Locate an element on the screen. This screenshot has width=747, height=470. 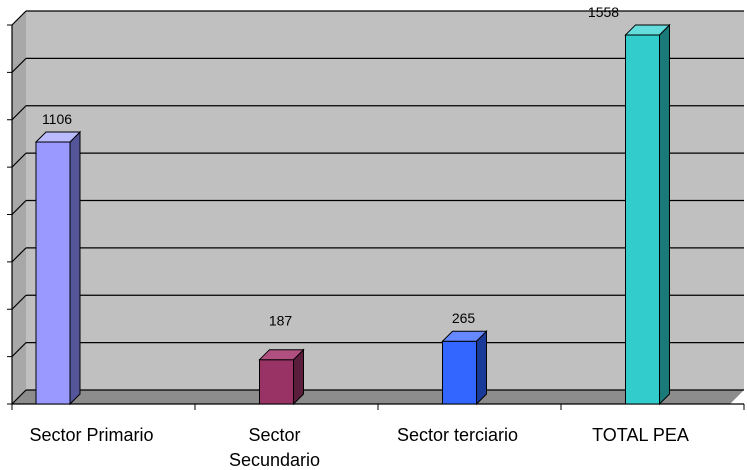
category-label-line: Sector Primario is located at coordinates (91, 435).